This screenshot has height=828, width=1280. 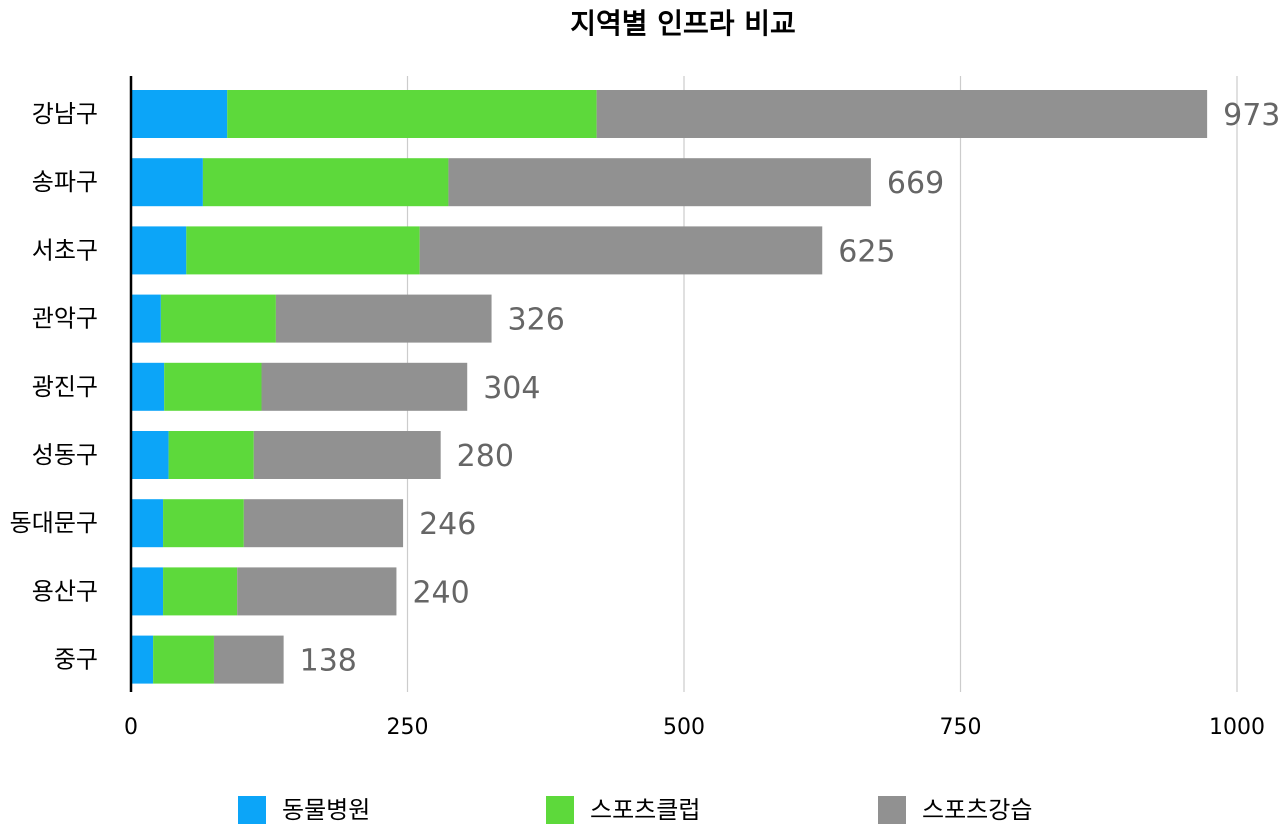 What do you see at coordinates (65, 182) in the screenshot?
I see `category-label: 송파구` at bounding box center [65, 182].